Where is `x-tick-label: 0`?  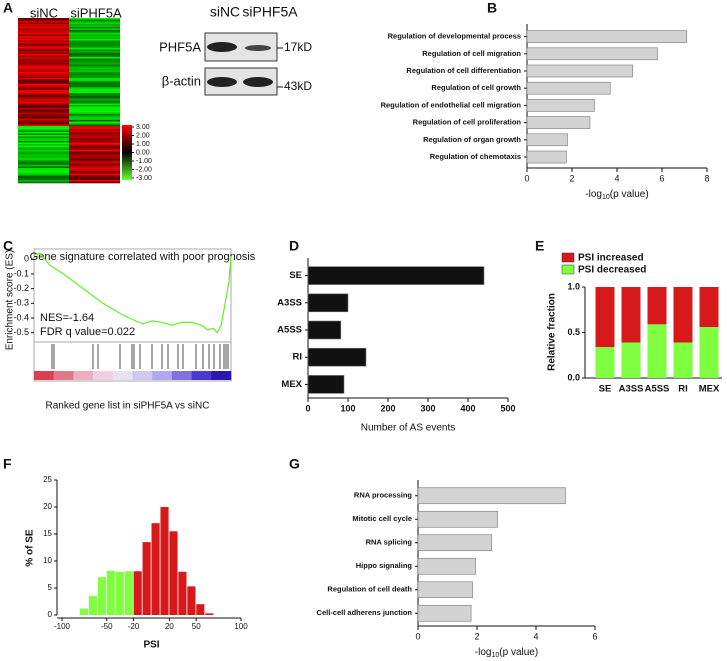
x-tick-label: 0 is located at coordinates (307, 408).